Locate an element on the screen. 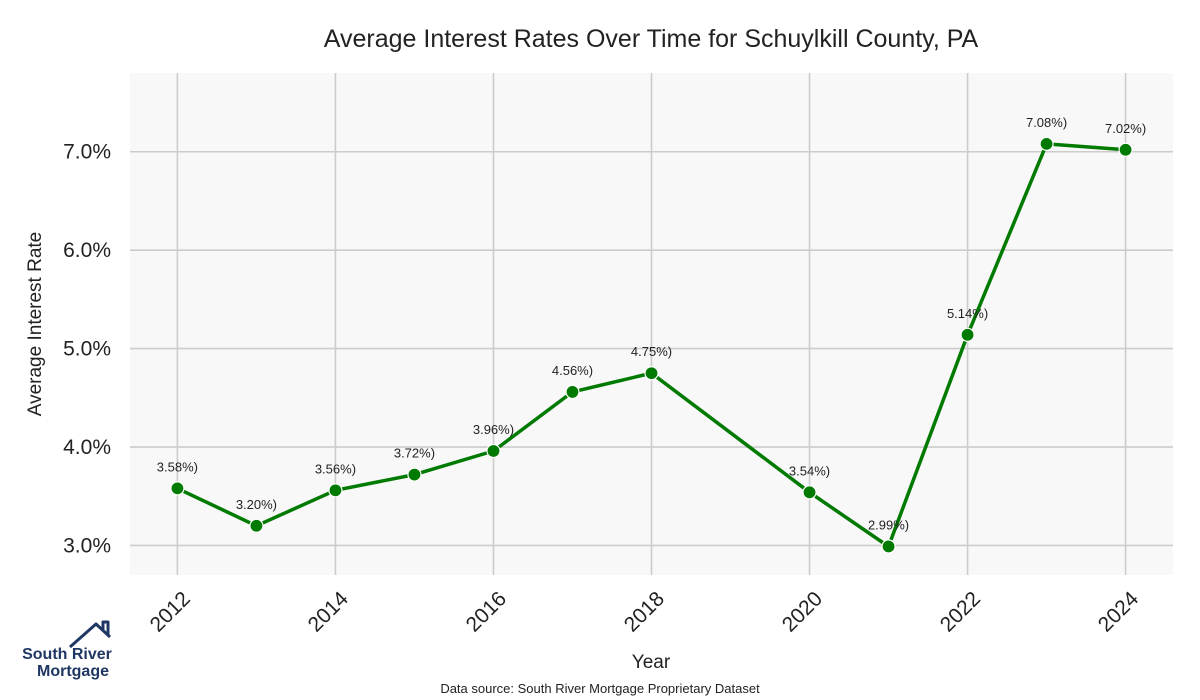 This screenshot has height=700, width=1200. data-label: 4.75%) is located at coordinates (651, 351).